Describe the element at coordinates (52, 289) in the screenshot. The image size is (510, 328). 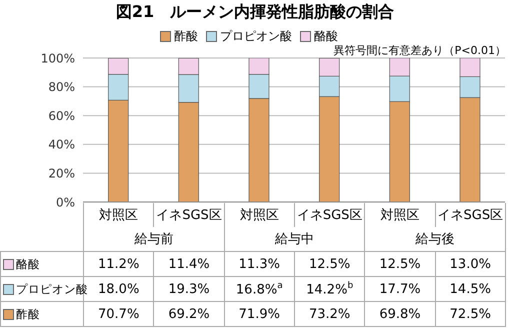
I see `text: プロピオン酸` at that location.